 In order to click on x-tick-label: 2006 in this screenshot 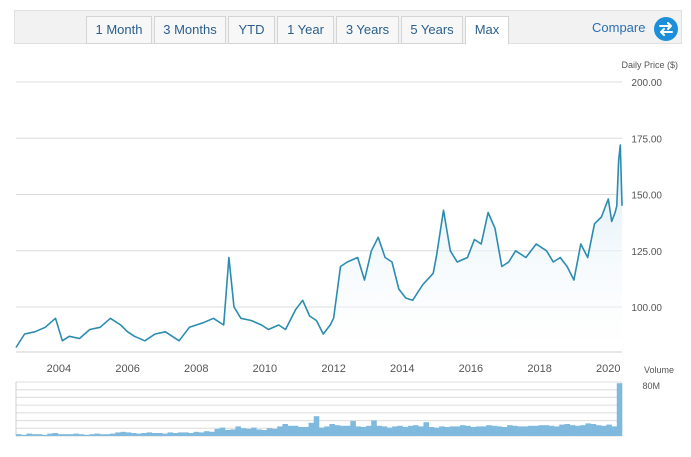, I will do `click(127, 369)`.